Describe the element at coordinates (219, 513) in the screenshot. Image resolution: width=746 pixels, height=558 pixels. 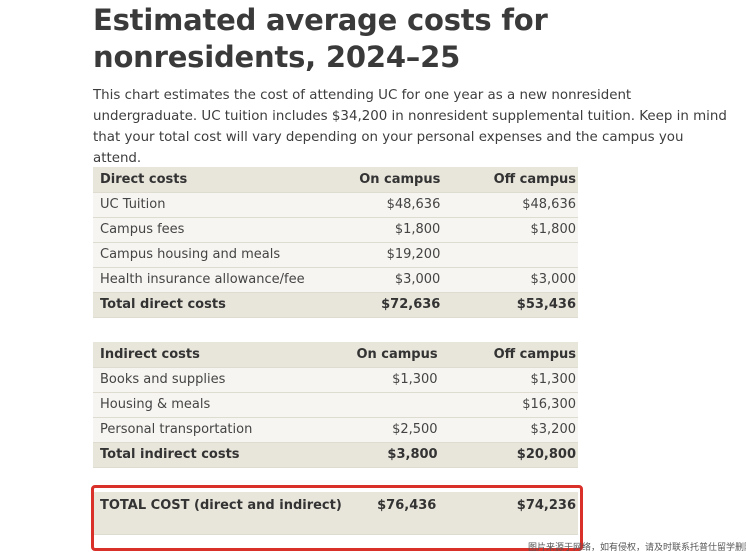
I see `grand-total-label: TOTAL COST (direct and indirect)` at that location.